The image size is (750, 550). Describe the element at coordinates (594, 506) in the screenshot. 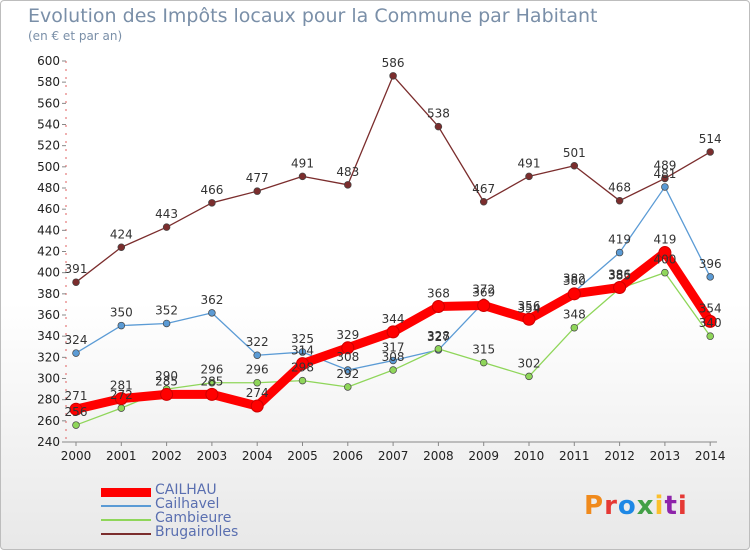

I see `logo-letter: P` at that location.